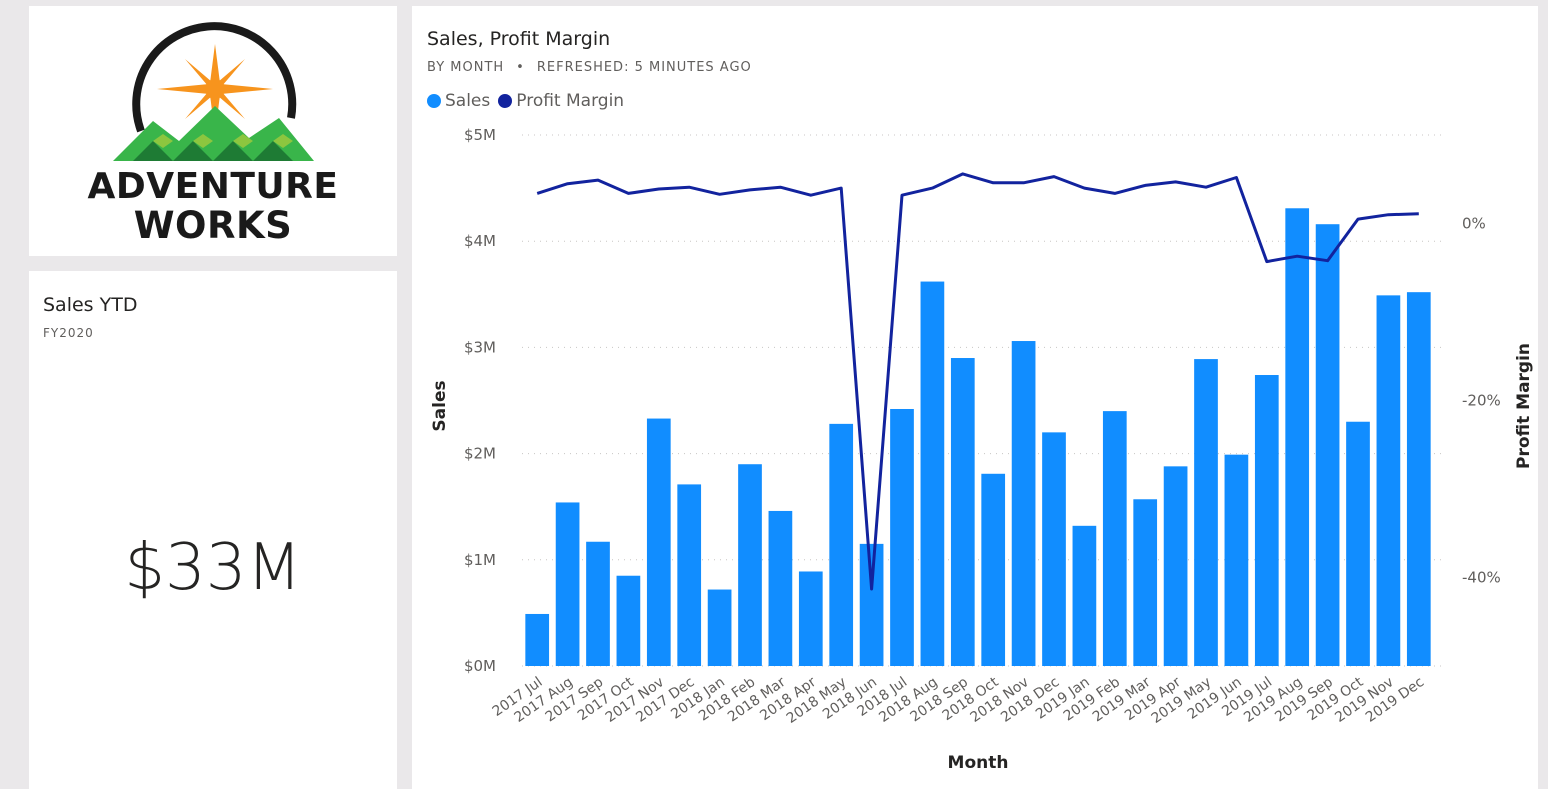 The height and width of the screenshot is (789, 1548). I want to click on legend-item-sales: Sales, so click(458, 101).